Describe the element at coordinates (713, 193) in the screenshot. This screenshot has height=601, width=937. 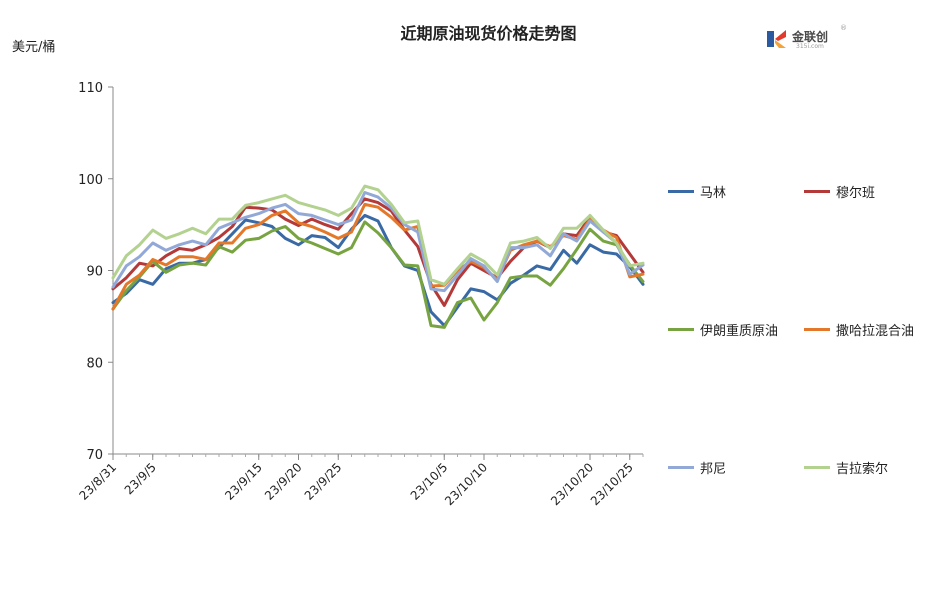
I see `legend-label: 马林` at that location.